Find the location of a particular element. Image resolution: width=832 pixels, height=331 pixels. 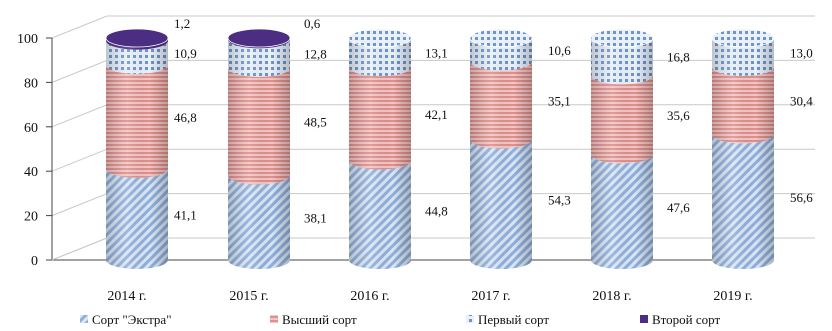

y-tick-label-2: 40 is located at coordinates (31, 172).